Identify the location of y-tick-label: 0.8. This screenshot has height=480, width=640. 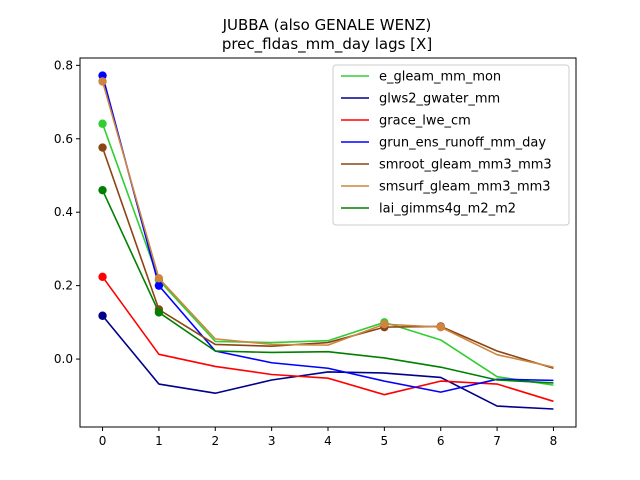
(63, 65).